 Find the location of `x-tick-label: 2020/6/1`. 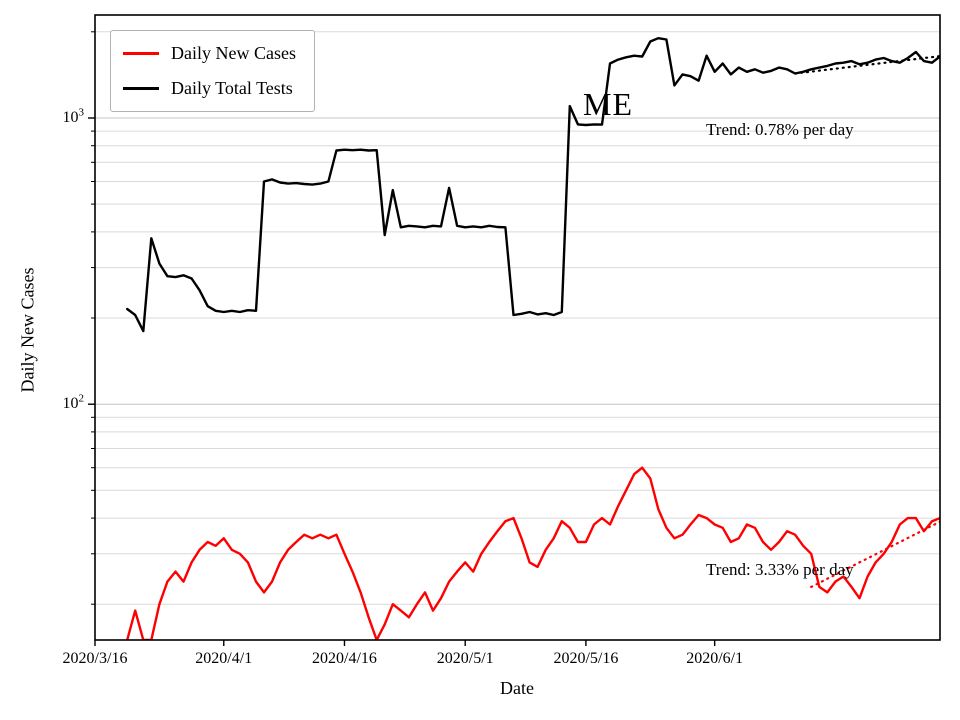

x-tick-label: 2020/6/1 is located at coordinates (715, 658).